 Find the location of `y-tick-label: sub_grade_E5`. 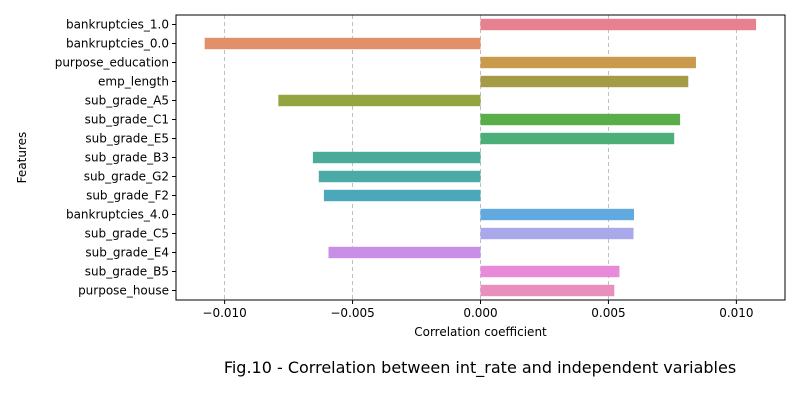

y-tick-label: sub_grade_E5 is located at coordinates (127, 139).